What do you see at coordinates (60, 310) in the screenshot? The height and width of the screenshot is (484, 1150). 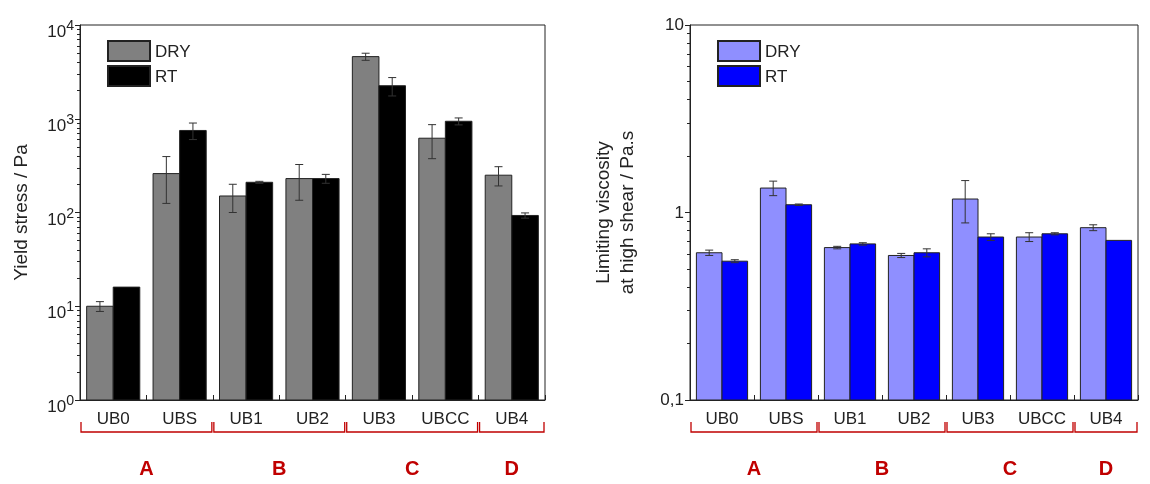 I see `y-tick-label: 10$^{1}$` at bounding box center [60, 310].